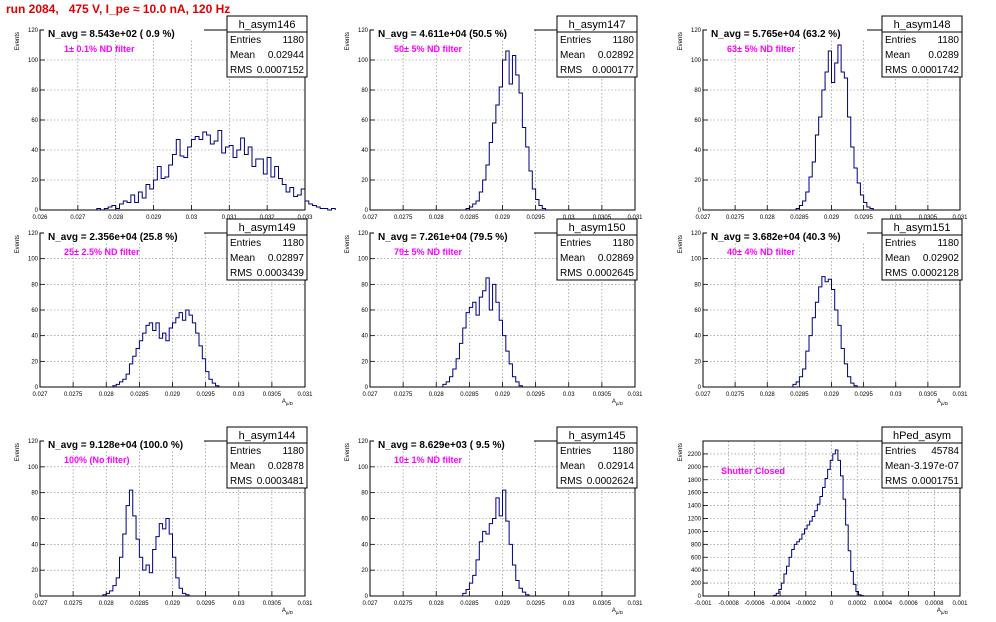 The width and height of the screenshot is (996, 622). I want to click on filter-label: Shutter Closed, so click(753, 471).